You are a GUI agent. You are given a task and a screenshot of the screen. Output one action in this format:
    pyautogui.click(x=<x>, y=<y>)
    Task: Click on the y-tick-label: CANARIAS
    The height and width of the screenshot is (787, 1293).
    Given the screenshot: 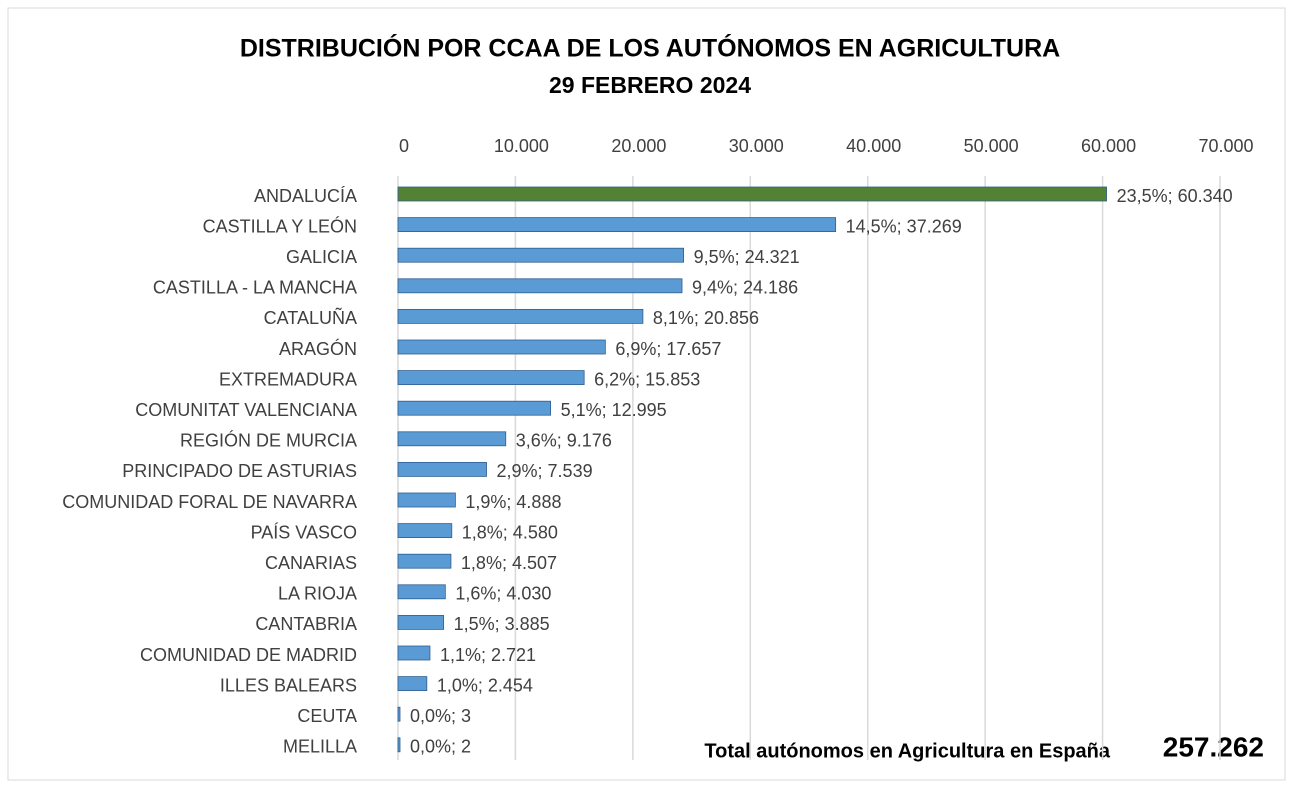 What is the action you would take?
    pyautogui.click(x=311, y=563)
    